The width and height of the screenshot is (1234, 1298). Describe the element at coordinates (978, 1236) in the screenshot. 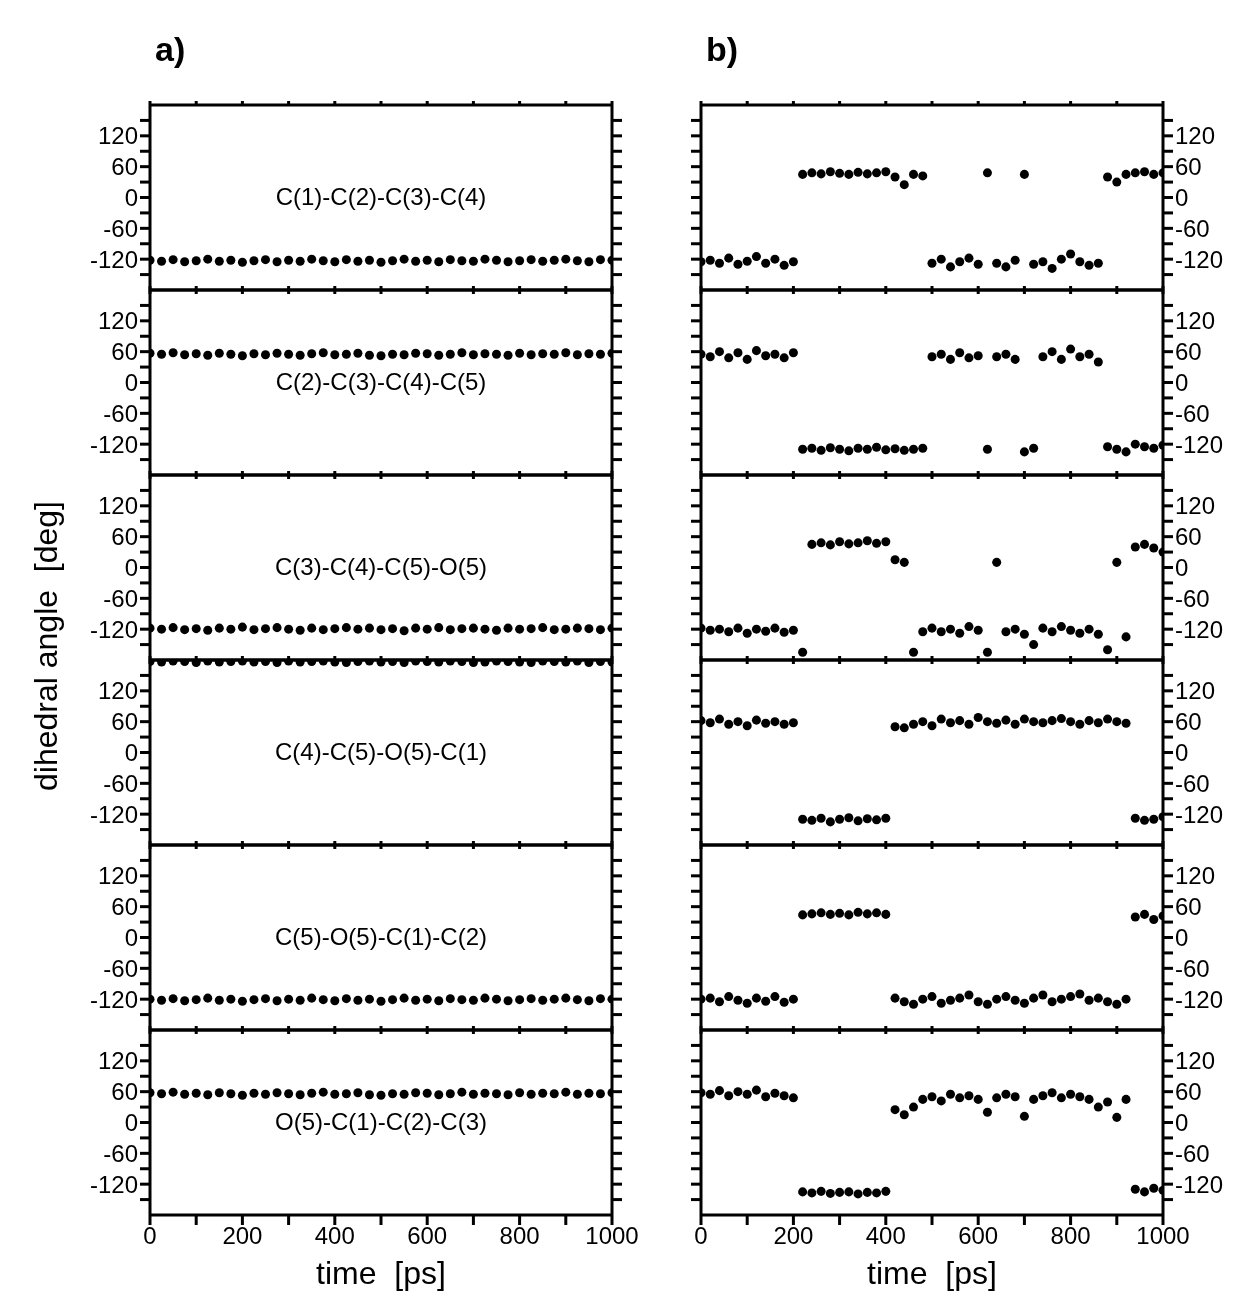

I see `x-tick-label: 600` at that location.